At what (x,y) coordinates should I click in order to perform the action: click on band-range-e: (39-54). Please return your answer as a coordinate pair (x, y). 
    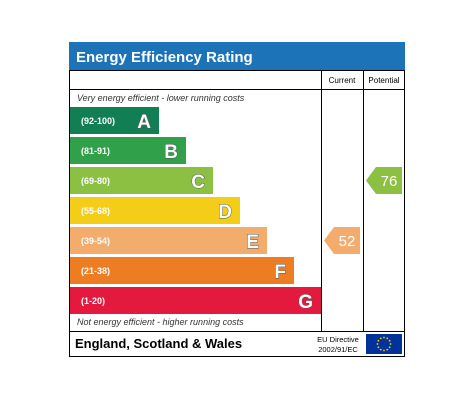
    Looking at the image, I should click on (95, 241).